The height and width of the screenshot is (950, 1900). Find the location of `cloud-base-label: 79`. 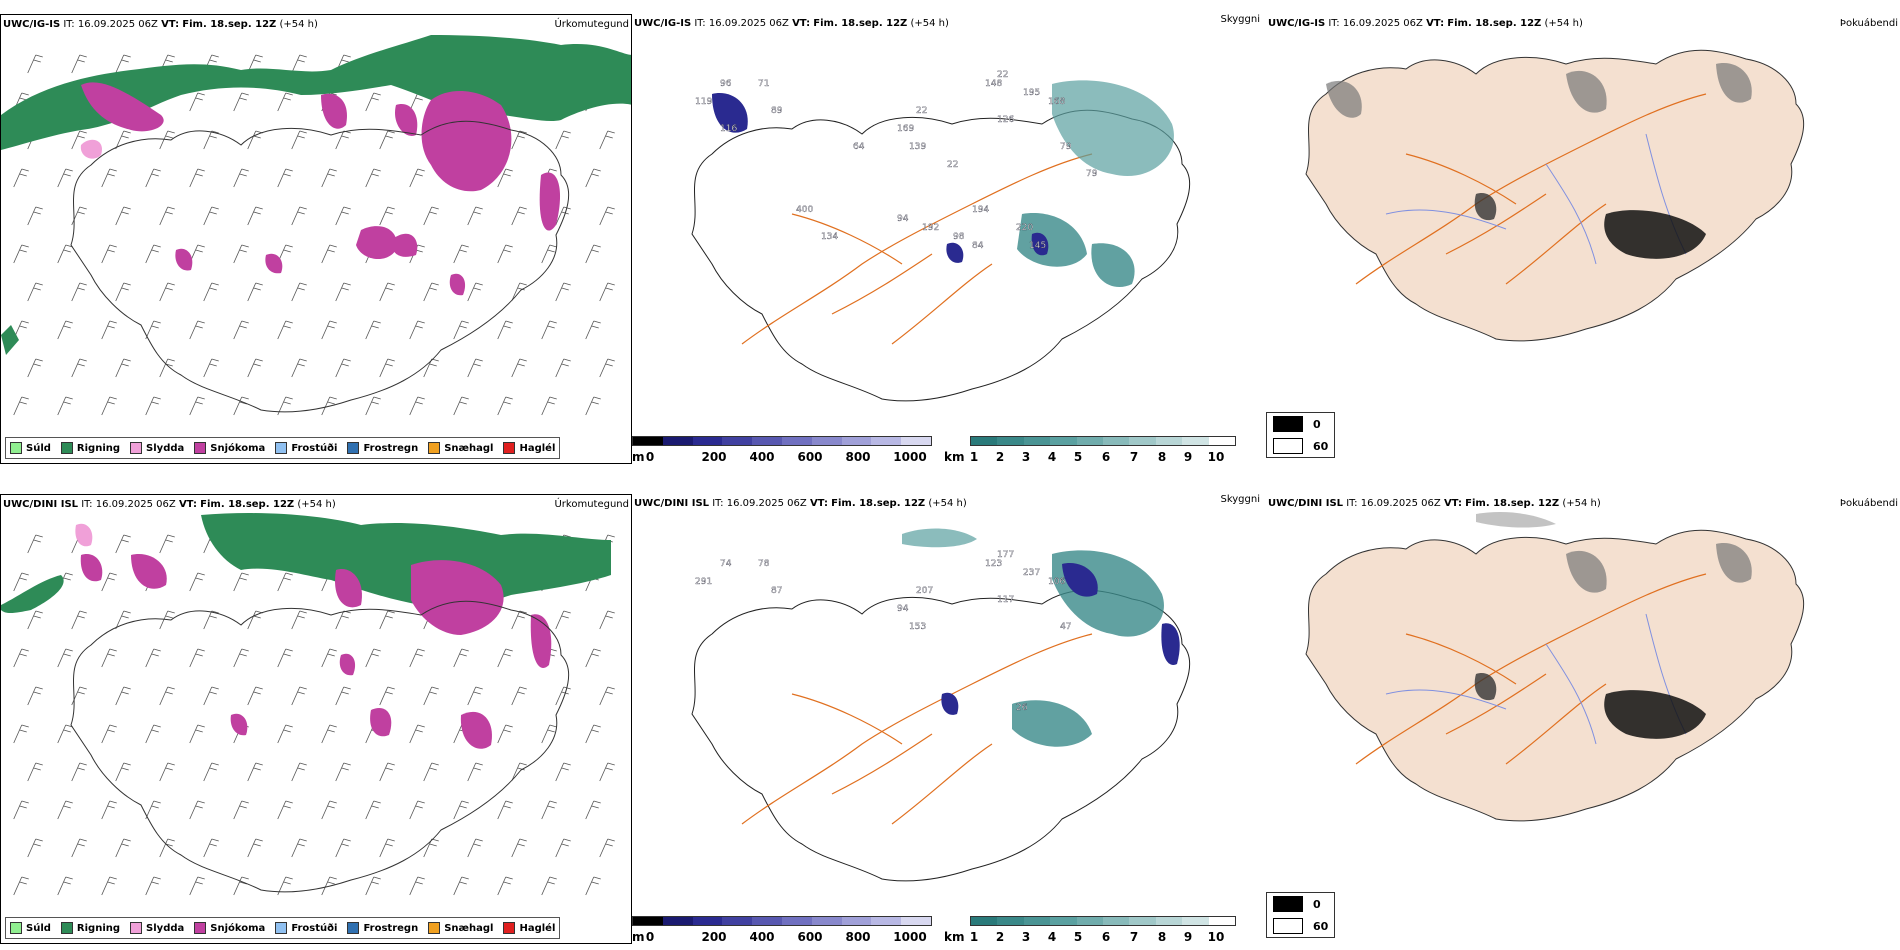

cloud-base-label: 79 is located at coordinates (1066, 147).